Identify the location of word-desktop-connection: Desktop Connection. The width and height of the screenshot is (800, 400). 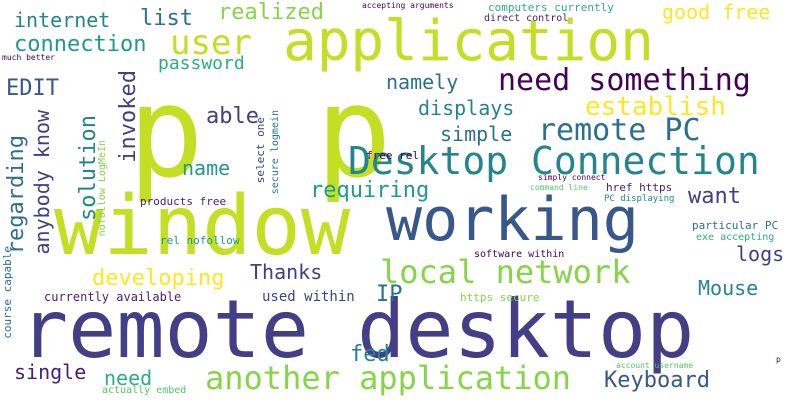
(554, 161).